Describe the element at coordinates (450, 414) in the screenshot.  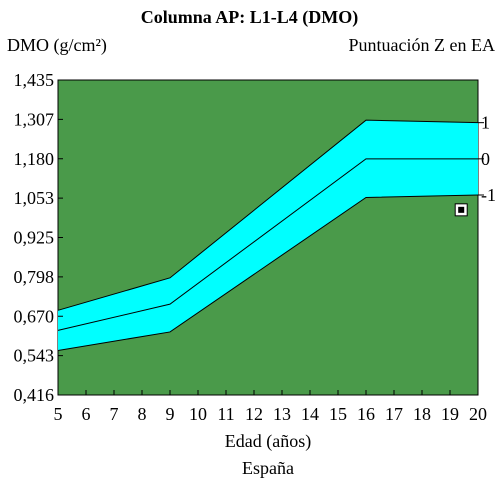
I see `x-tick-label: 19` at that location.